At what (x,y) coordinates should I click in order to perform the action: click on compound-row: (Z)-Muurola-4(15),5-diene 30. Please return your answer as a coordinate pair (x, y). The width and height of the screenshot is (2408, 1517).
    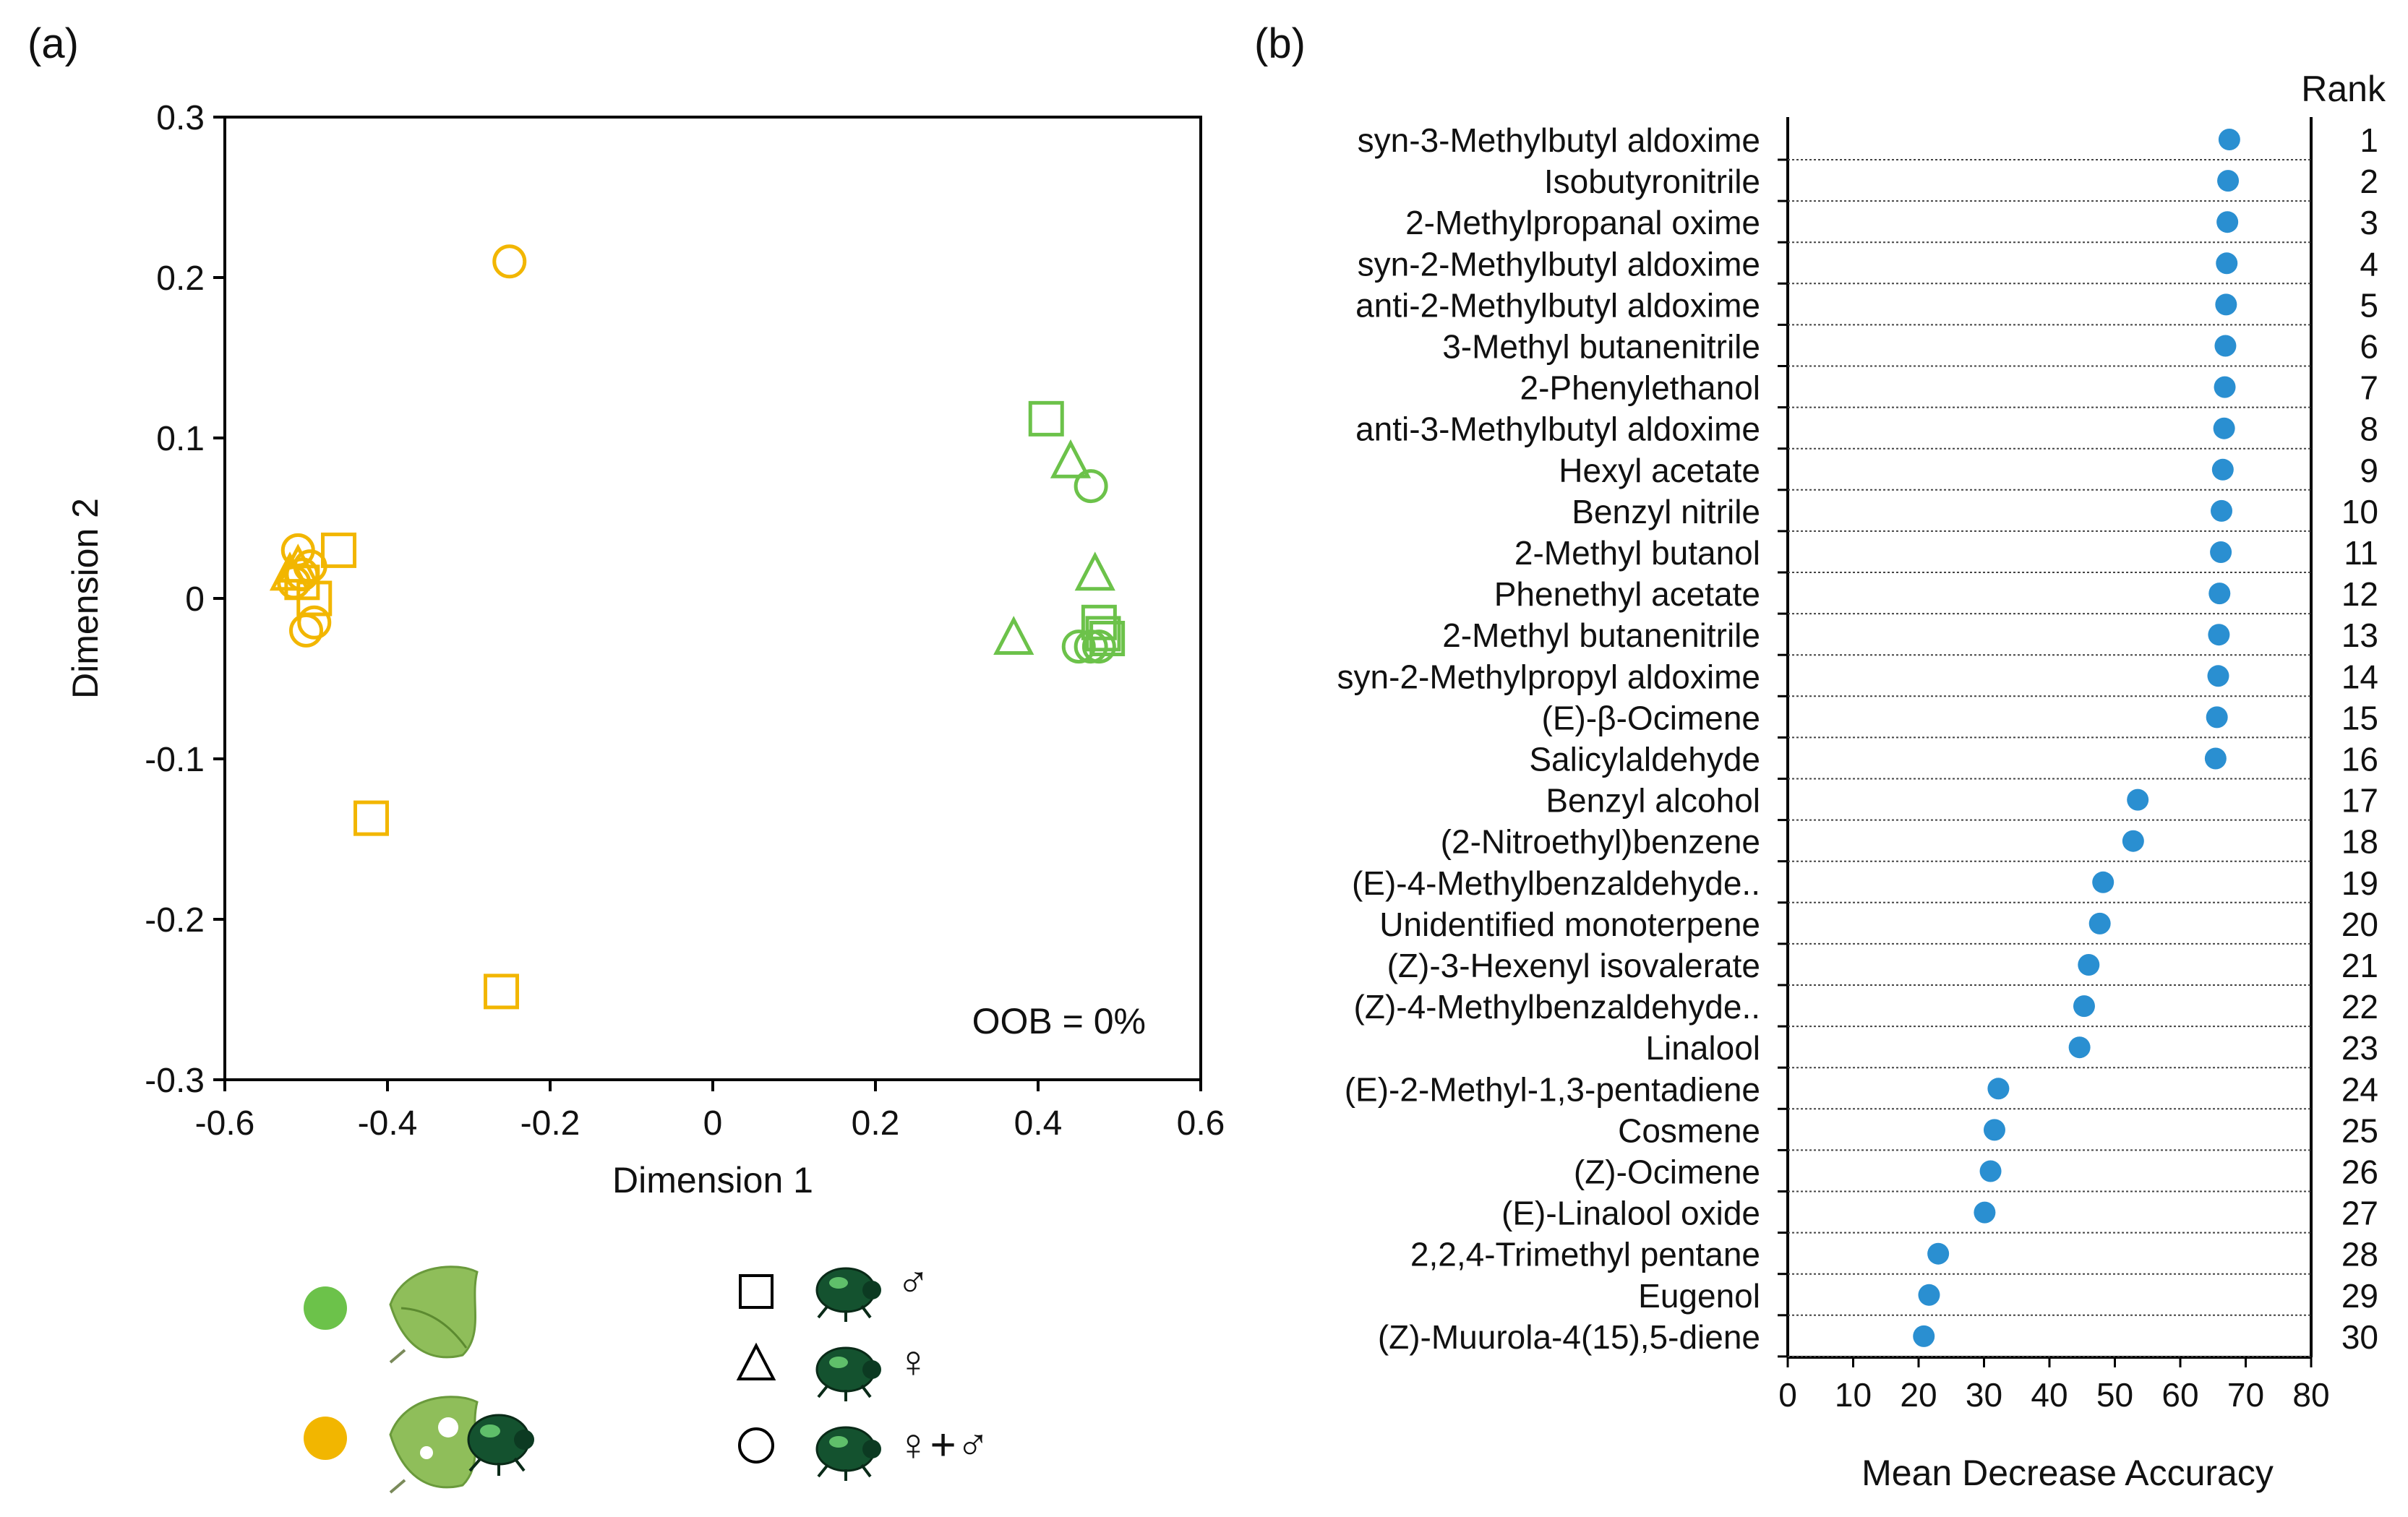
    Looking at the image, I should click on (1878, 1338).